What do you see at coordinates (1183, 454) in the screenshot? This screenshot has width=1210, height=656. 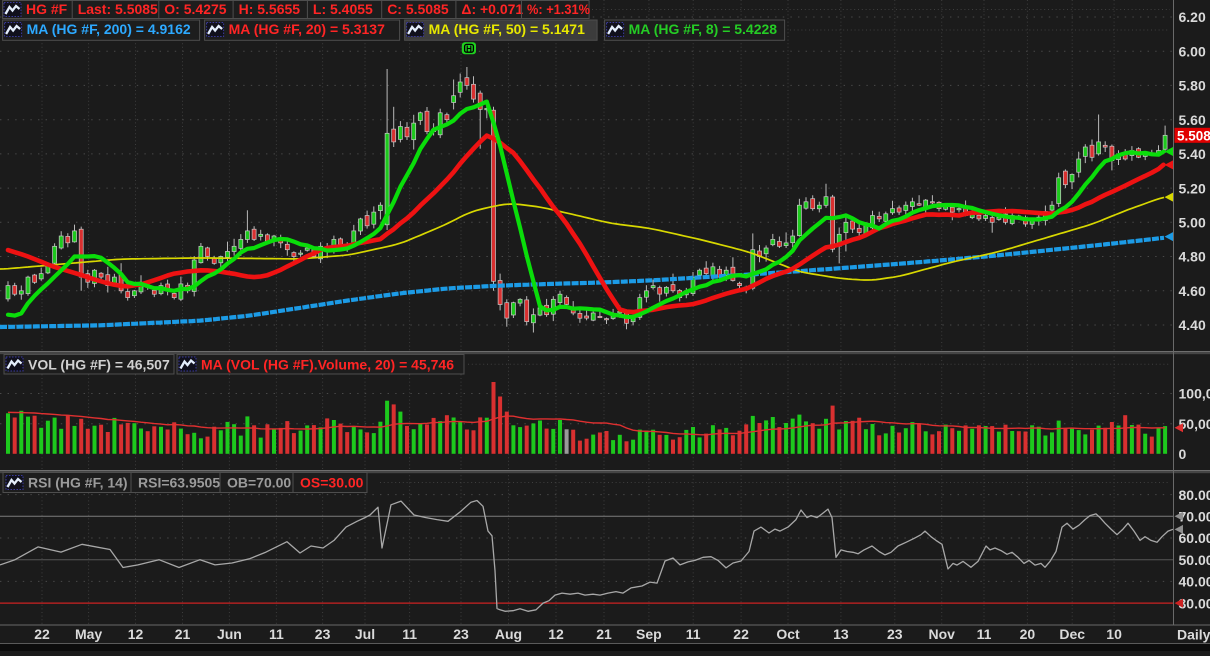 I see `svg-text: 0` at bounding box center [1183, 454].